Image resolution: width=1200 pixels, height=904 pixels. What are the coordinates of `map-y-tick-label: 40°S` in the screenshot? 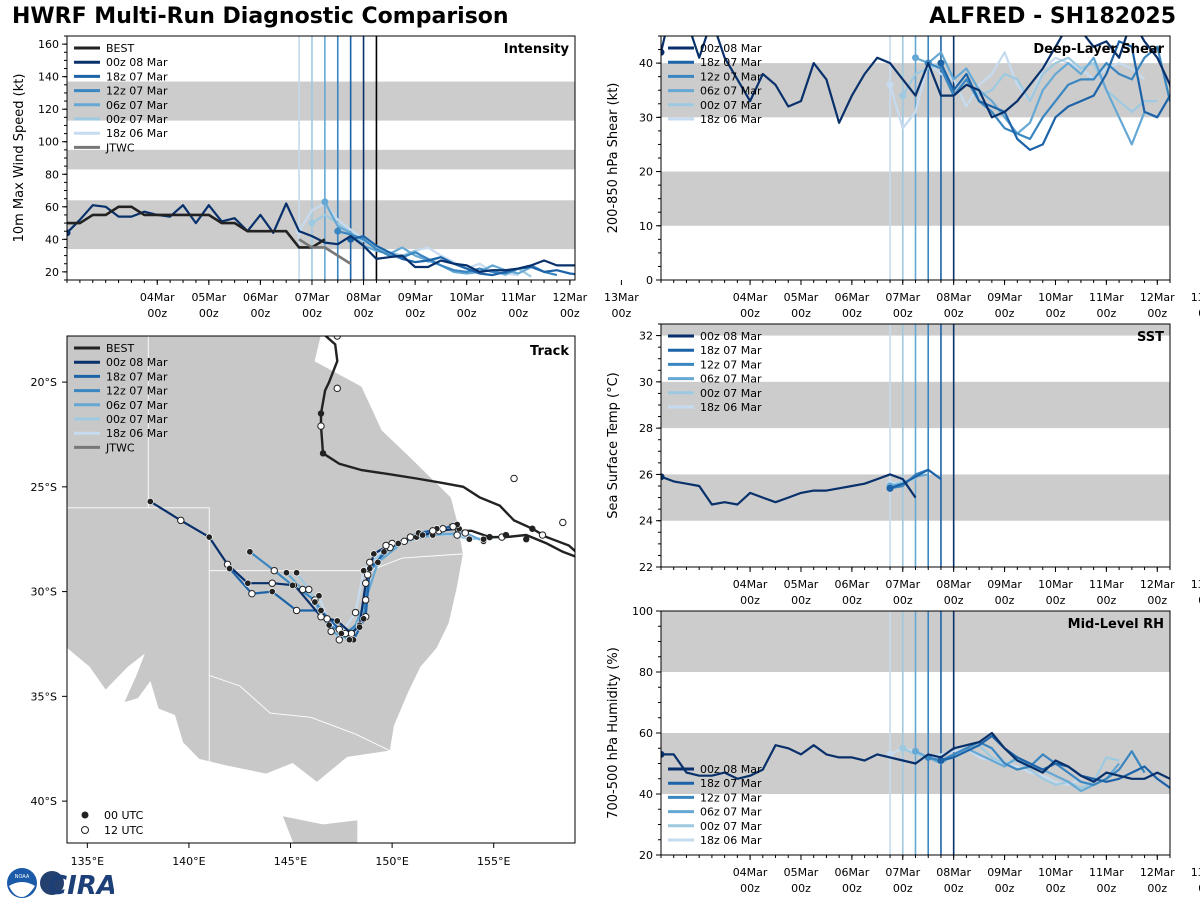 It's located at (44, 801).